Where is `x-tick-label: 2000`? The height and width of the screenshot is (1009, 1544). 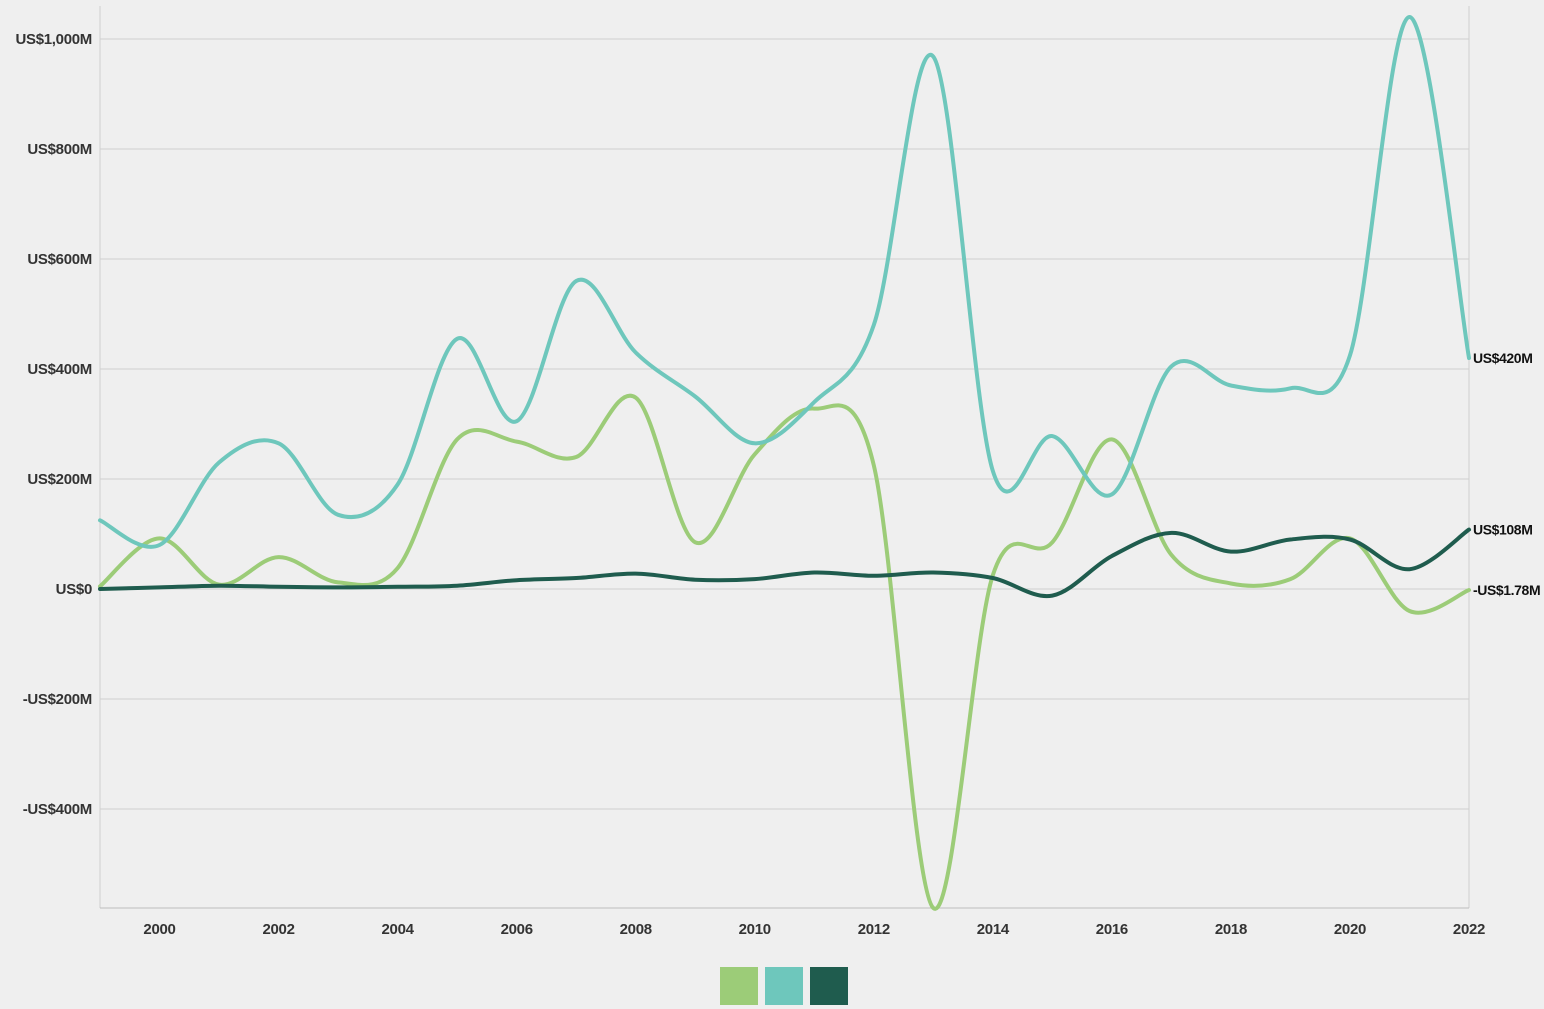 x-tick-label: 2000 is located at coordinates (159, 929).